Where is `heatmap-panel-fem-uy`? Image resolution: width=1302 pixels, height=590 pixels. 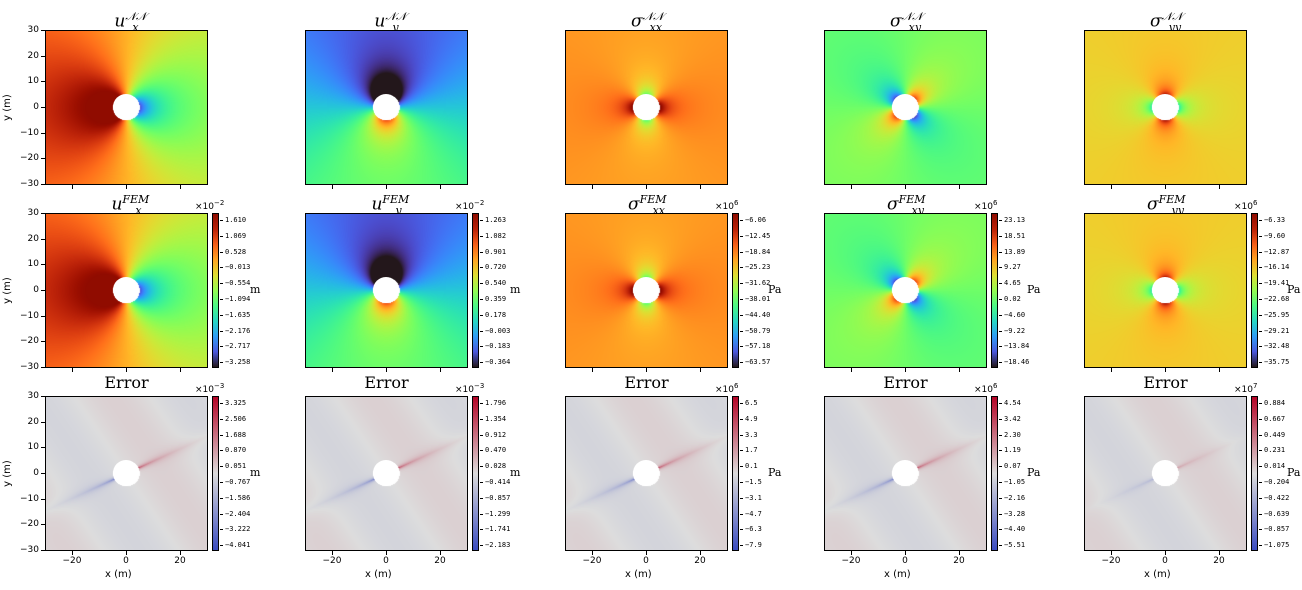
heatmap-panel-fem-uy is located at coordinates (386, 290).